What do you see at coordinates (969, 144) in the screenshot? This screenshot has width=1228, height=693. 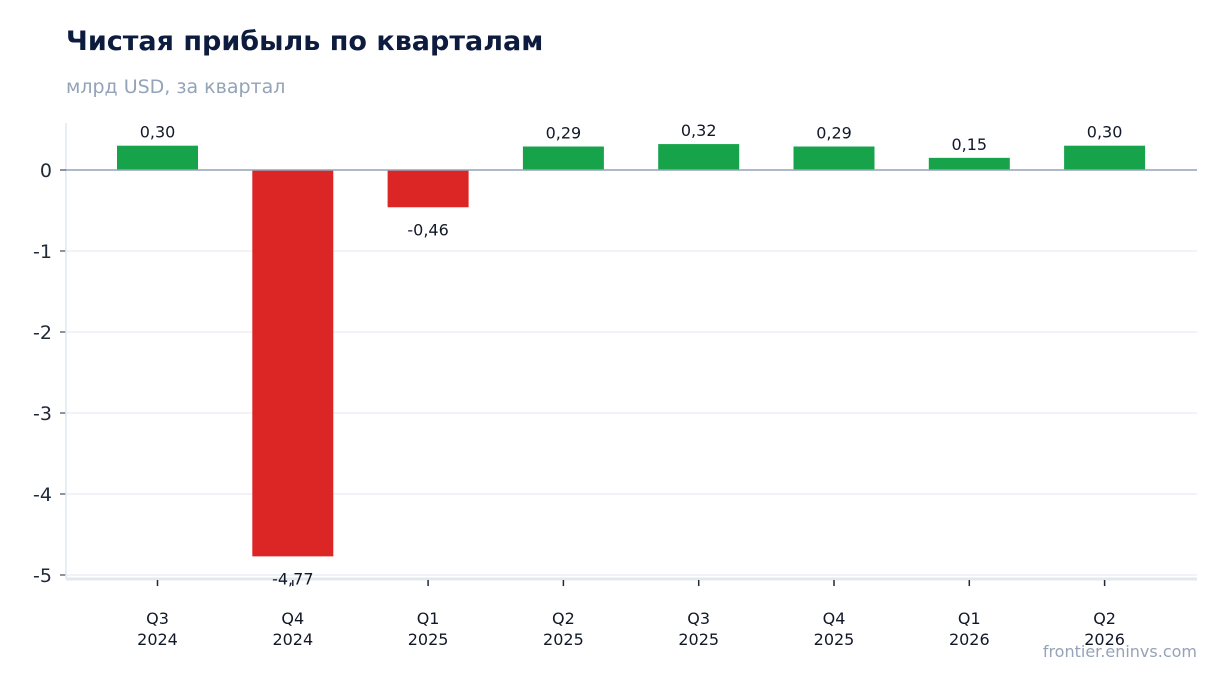 I see `value-label: 0,15` at bounding box center [969, 144].